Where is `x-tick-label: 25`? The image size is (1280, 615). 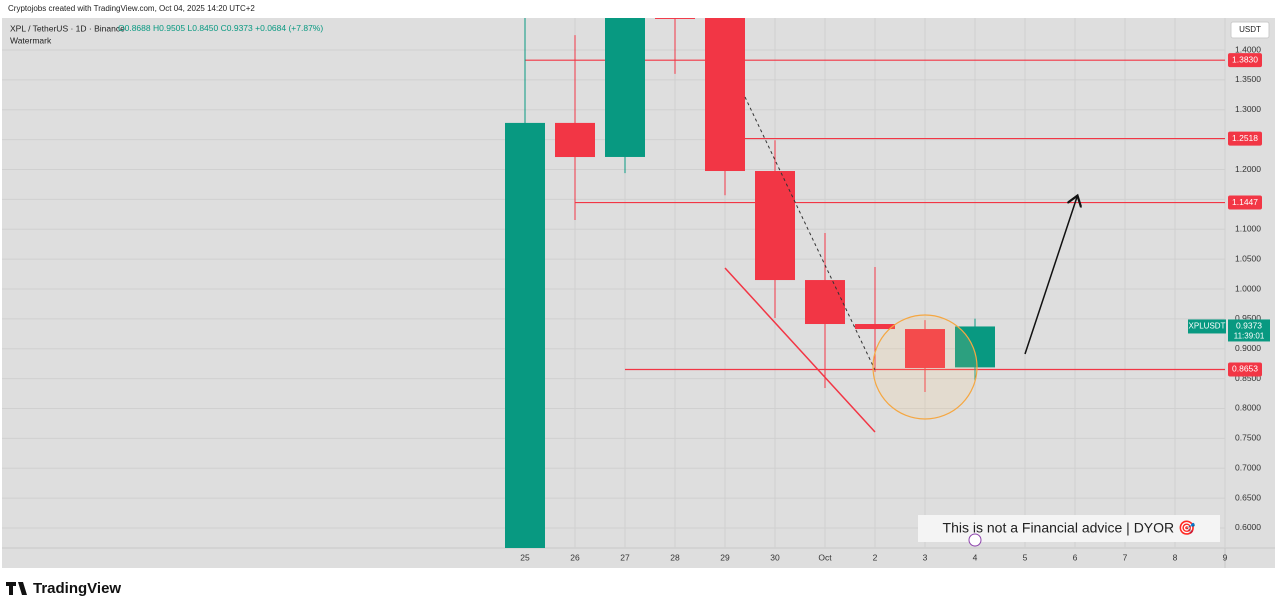
x-tick-label: 25 is located at coordinates (525, 557).